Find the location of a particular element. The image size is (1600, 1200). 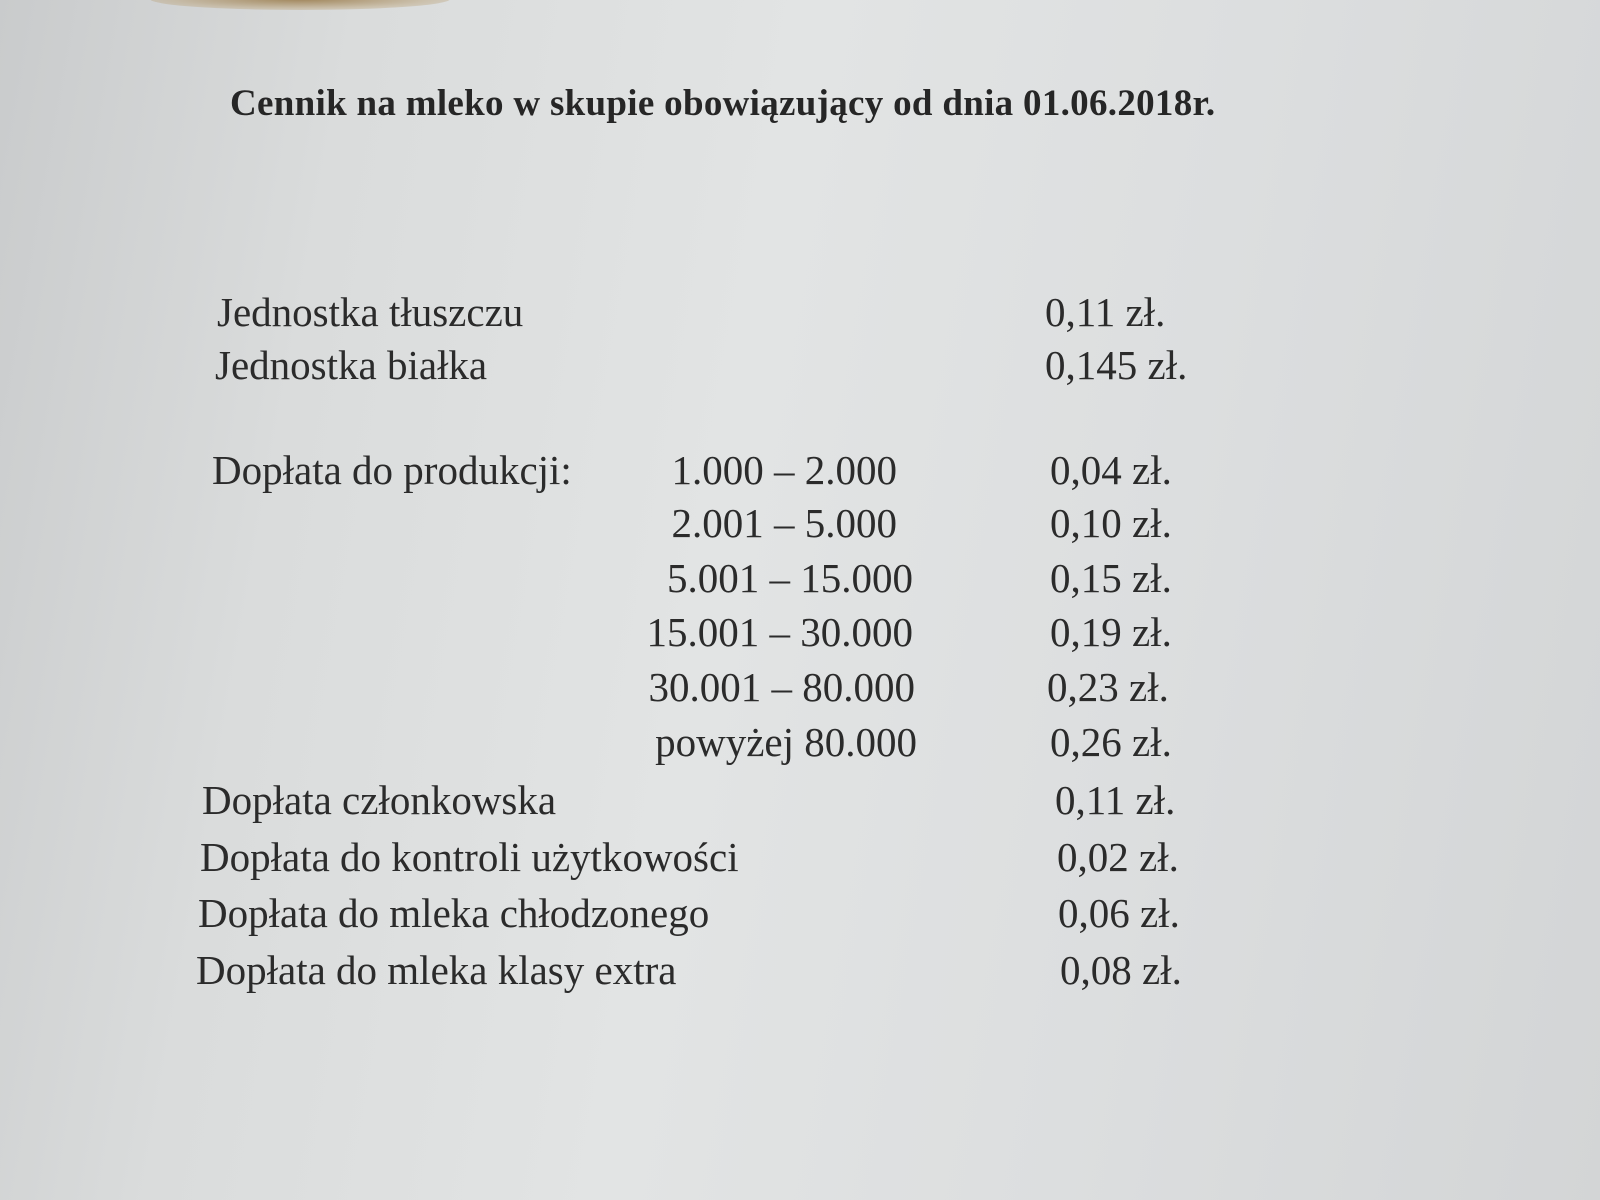

row-label: Jednostka białka is located at coordinates (351, 365).